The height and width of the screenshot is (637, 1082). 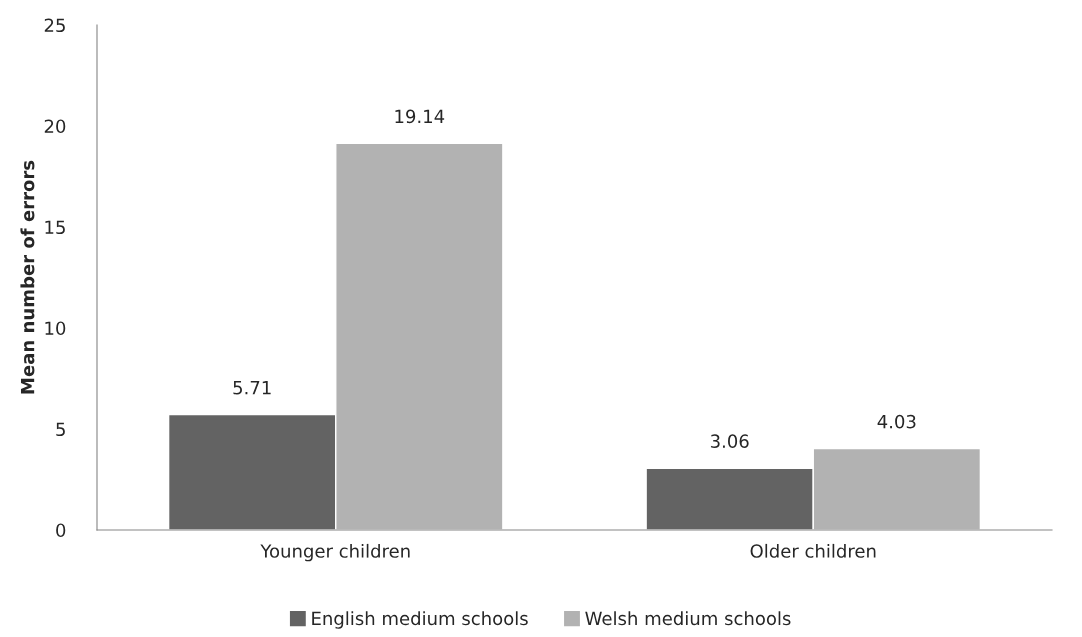 What do you see at coordinates (252, 388) in the screenshot?
I see `data-label: 5.71` at bounding box center [252, 388].